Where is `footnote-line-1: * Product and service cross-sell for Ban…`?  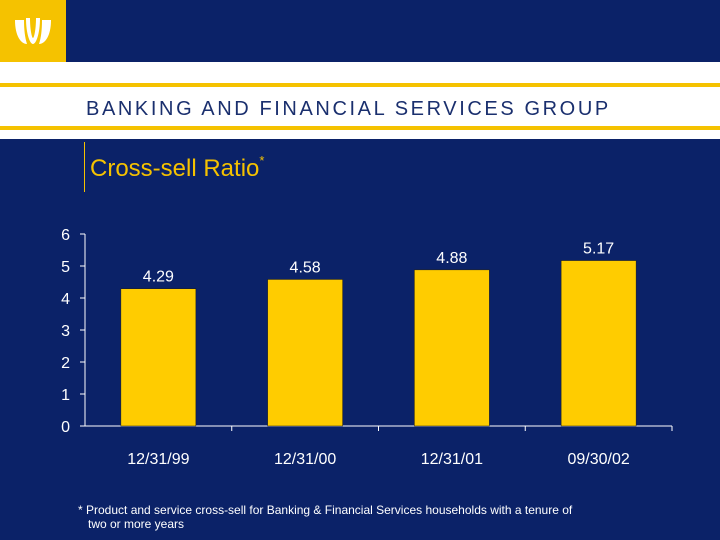
footnote-line-1: * Product and service cross-sell for Ban… is located at coordinates (325, 510).